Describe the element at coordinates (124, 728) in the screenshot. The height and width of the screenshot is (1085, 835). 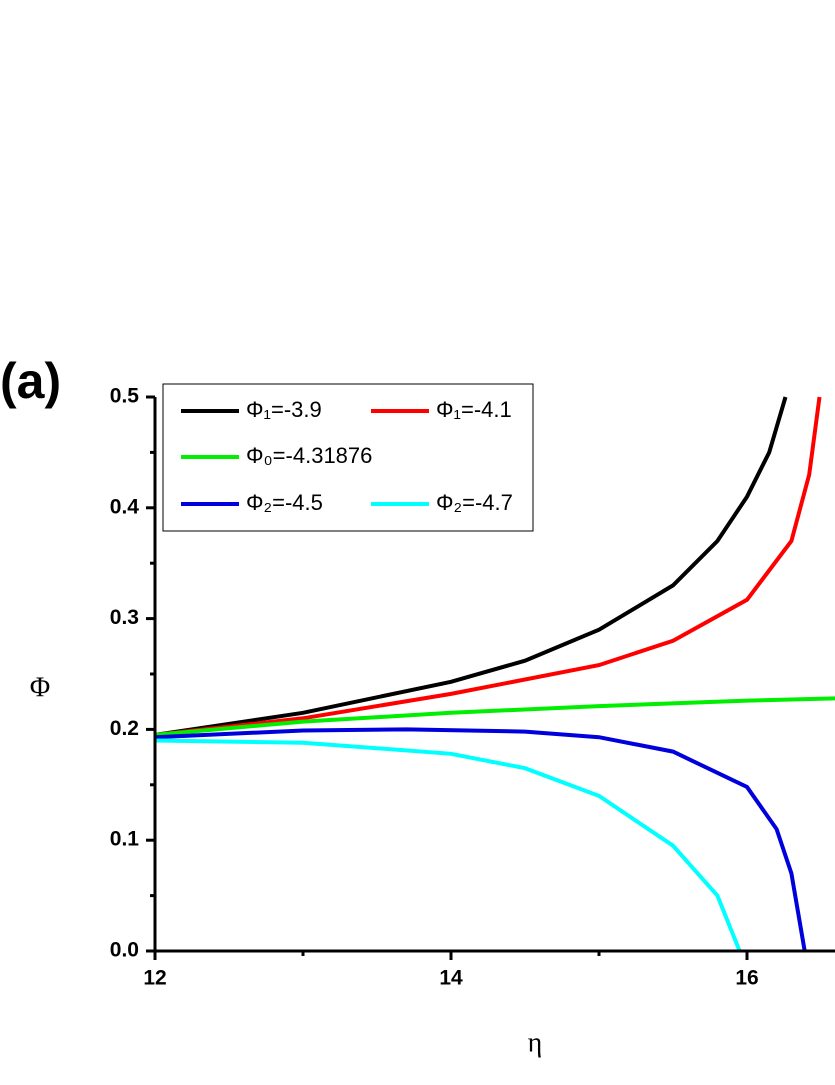
I see `y-tick-label: 0.2` at that location.